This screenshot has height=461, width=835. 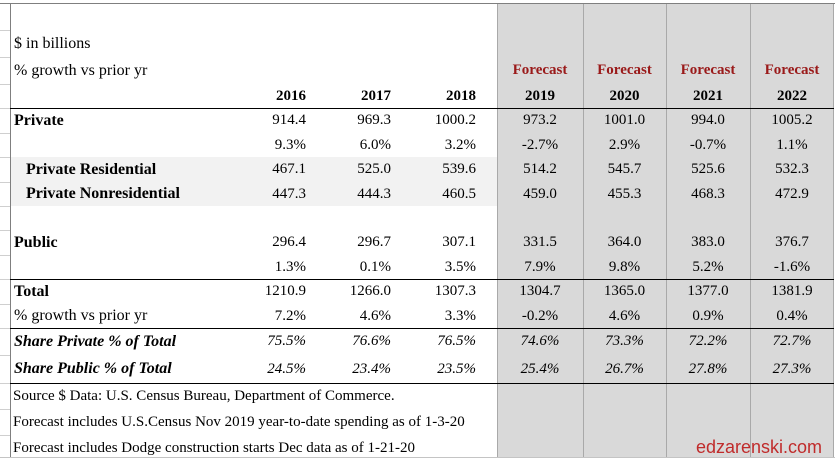 What do you see at coordinates (708, 193) in the screenshot?
I see `value-cell: 468.3` at bounding box center [708, 193].